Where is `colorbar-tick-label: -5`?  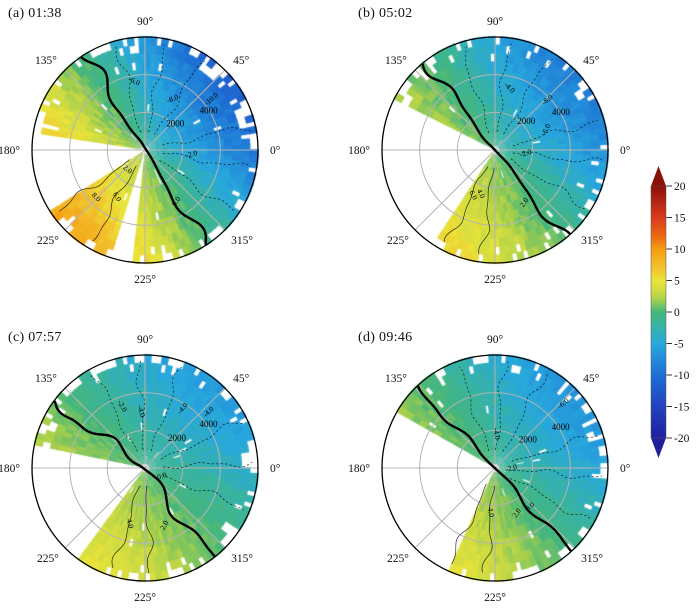
colorbar-tick-label: -5 is located at coordinates (679, 345).